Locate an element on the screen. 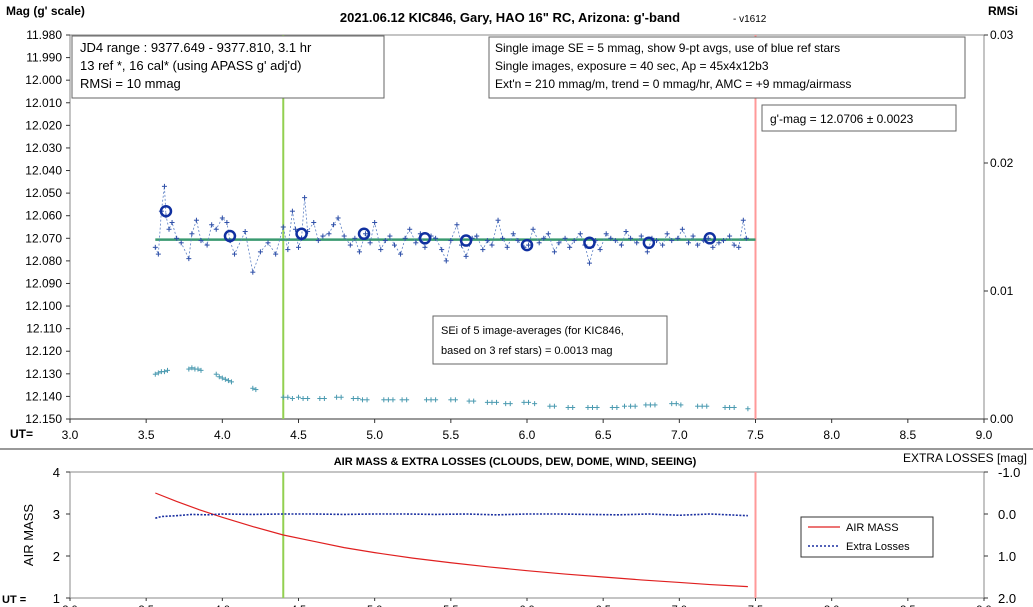 The height and width of the screenshot is (607, 1033). upper-y2-tick-label: 0.03 is located at coordinates (1002, 35).